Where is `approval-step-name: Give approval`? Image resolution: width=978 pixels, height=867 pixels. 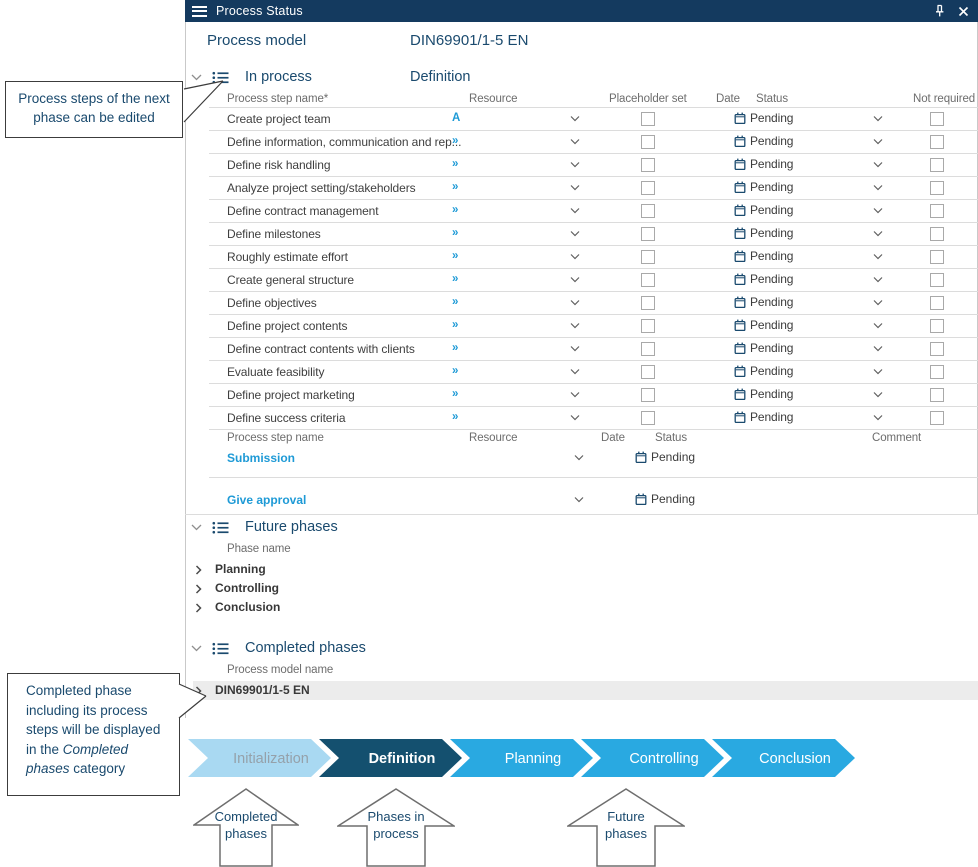 approval-step-name: Give approval is located at coordinates (267, 500).